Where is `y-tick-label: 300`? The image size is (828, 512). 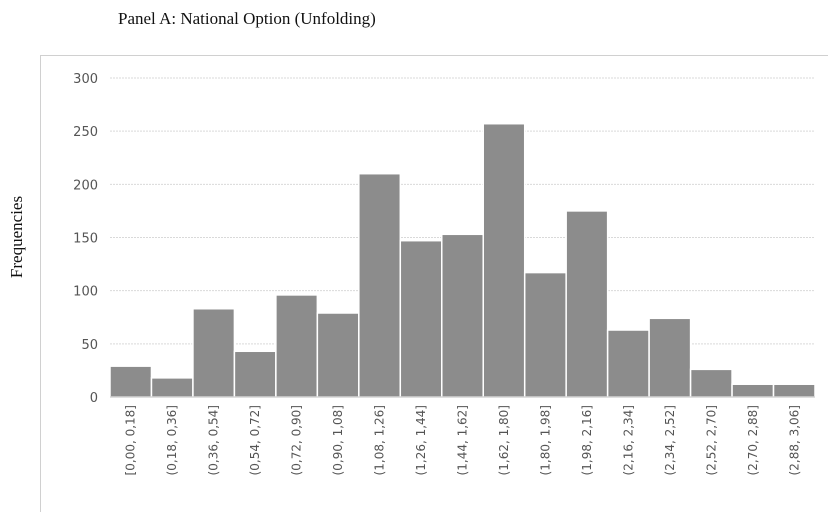 y-tick-label: 300 is located at coordinates (85, 79).